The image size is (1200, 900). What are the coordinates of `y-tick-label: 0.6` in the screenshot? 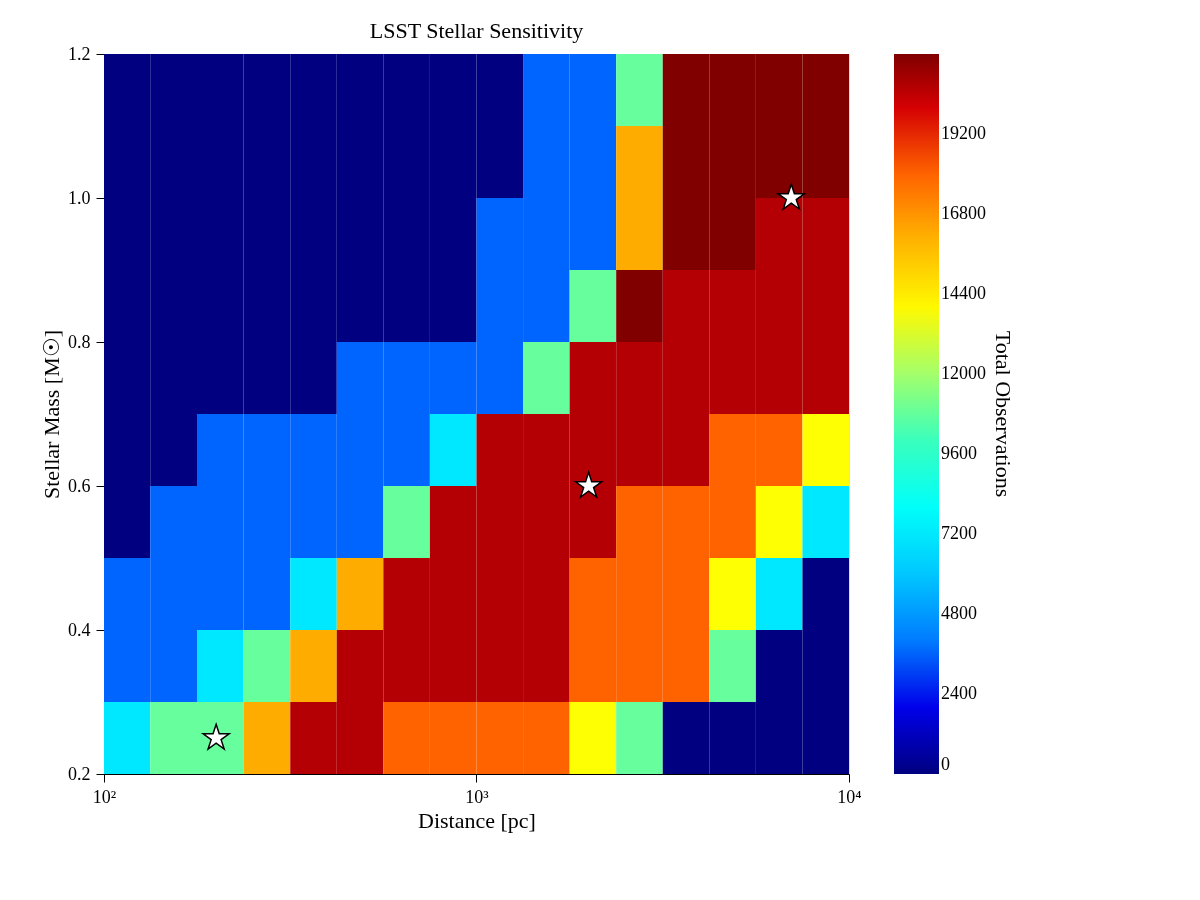 It's located at (79, 485).